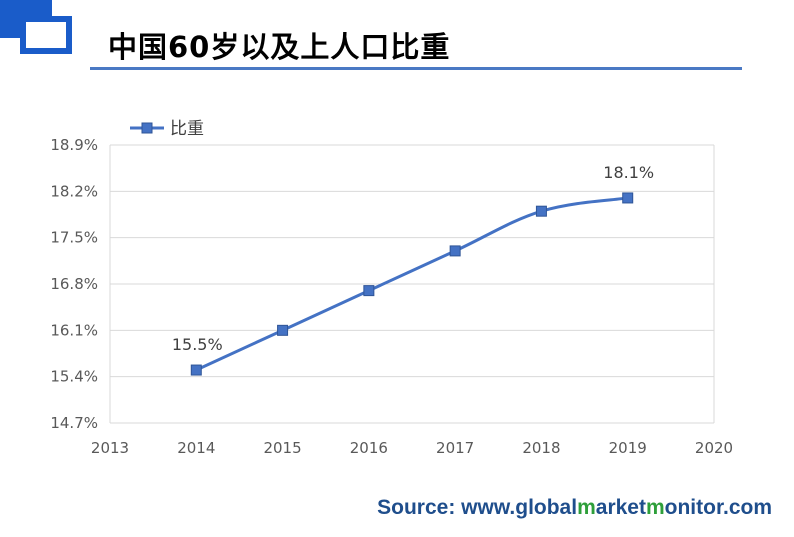 The width and height of the screenshot is (794, 537). What do you see at coordinates (74, 238) in the screenshot?
I see `y-tick-label: 17.5%` at bounding box center [74, 238].